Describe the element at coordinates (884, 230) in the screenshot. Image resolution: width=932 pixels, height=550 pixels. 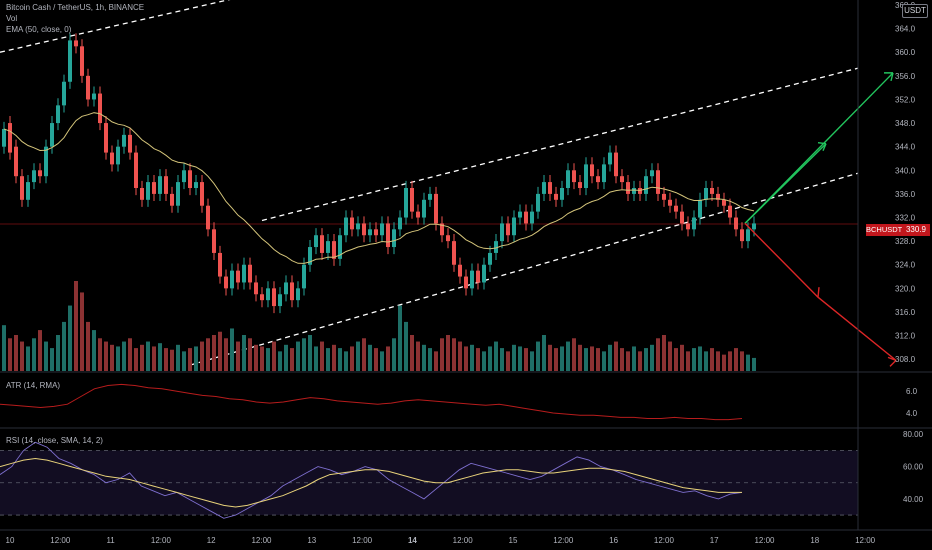
I see `symbol-price-tag: BCHUSDT` at that location.